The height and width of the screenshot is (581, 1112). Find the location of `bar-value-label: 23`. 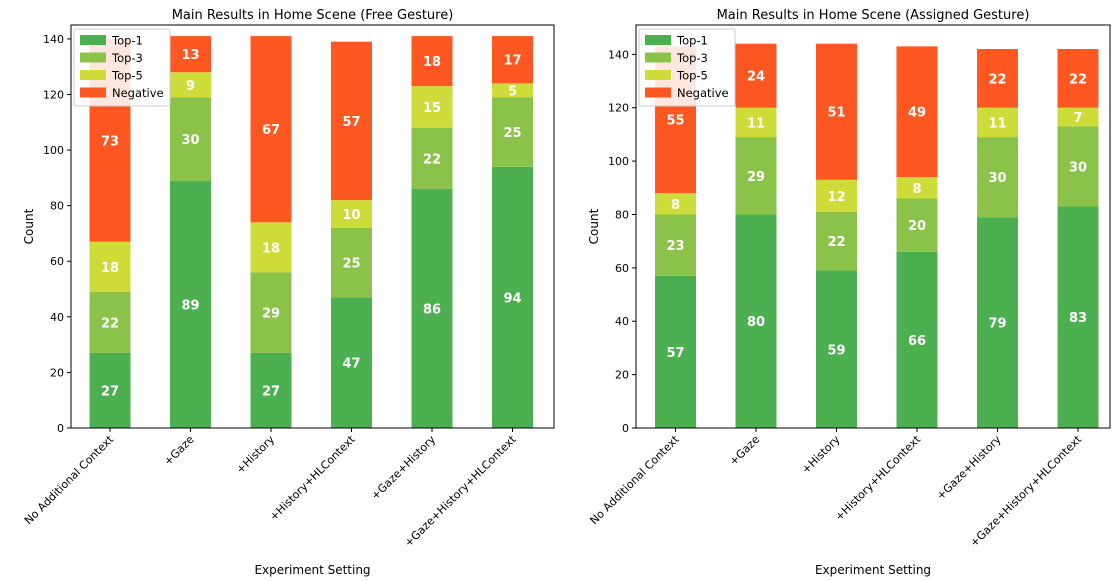

bar-value-label: 23 is located at coordinates (675, 246).